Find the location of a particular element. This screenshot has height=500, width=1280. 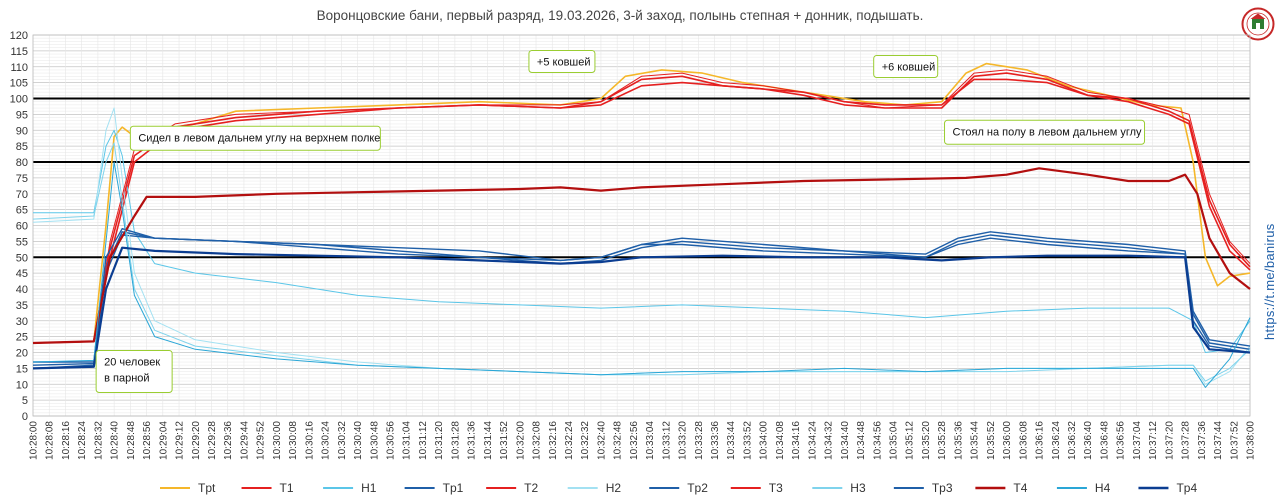

y-tick-label: 0 is located at coordinates (25, 417).